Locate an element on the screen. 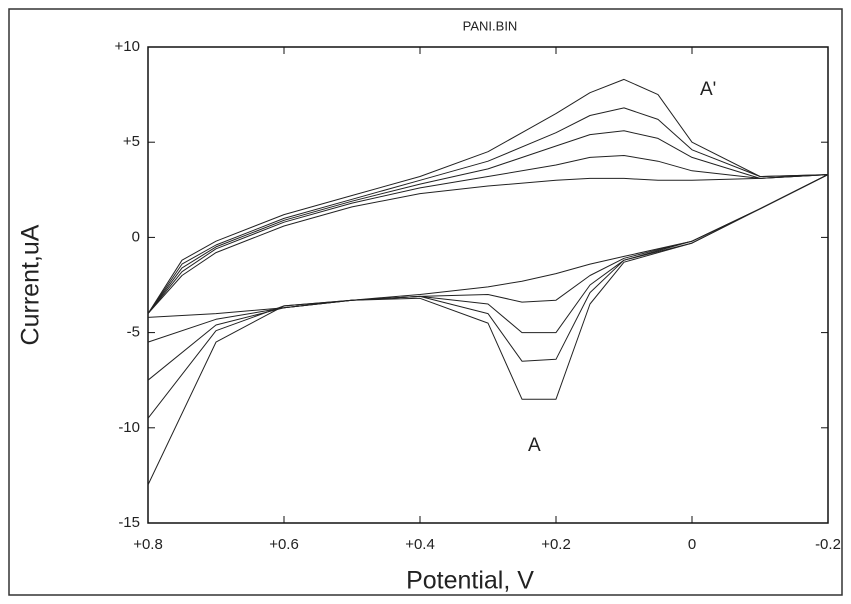 This screenshot has height=604, width=851. x-tick-label: 0 is located at coordinates (692, 544).